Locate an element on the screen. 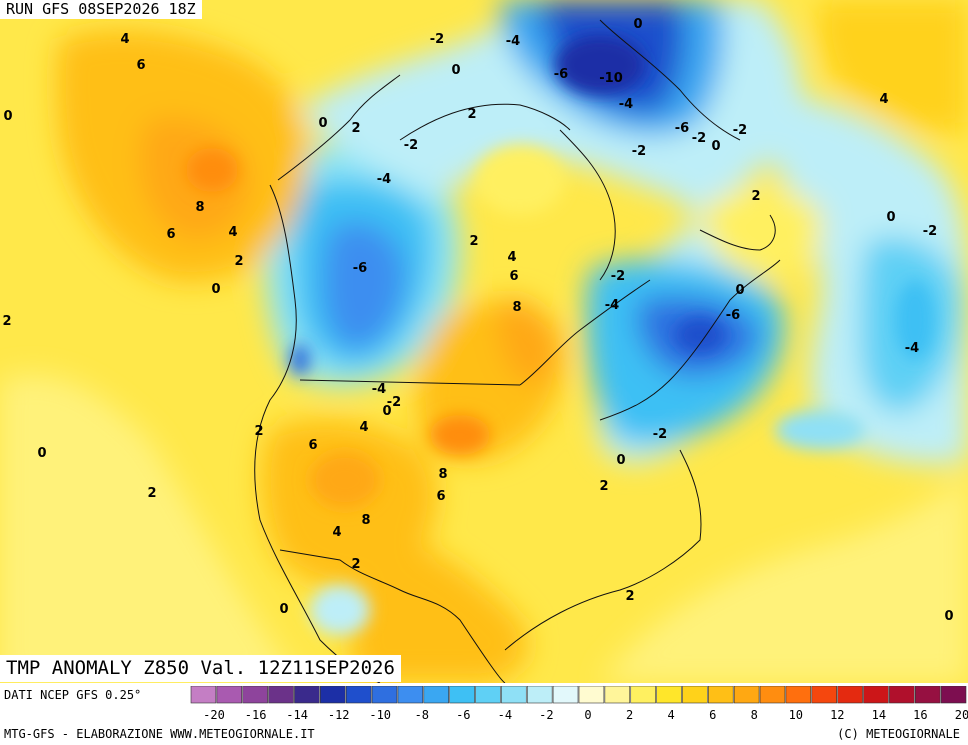  legend-tick: -6 is located at coordinates (463, 715).